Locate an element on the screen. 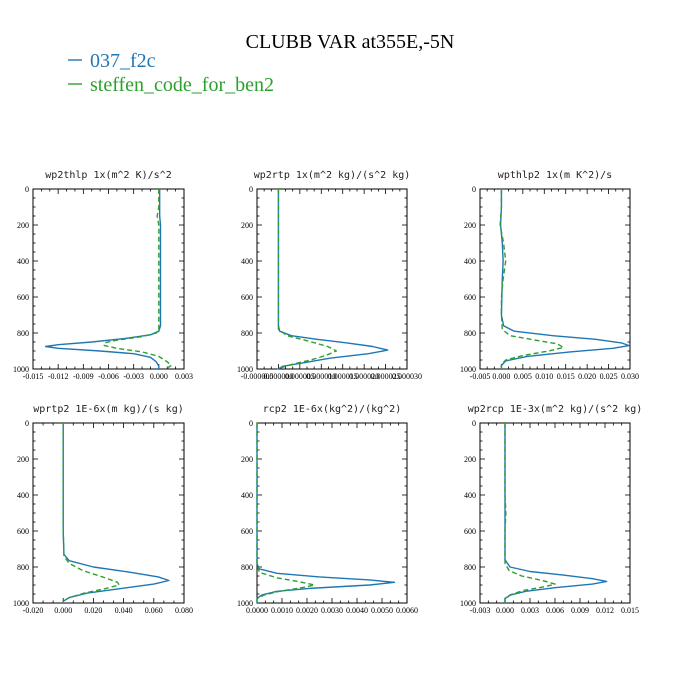  x-tick-label: -0.006 is located at coordinates (108, 376).